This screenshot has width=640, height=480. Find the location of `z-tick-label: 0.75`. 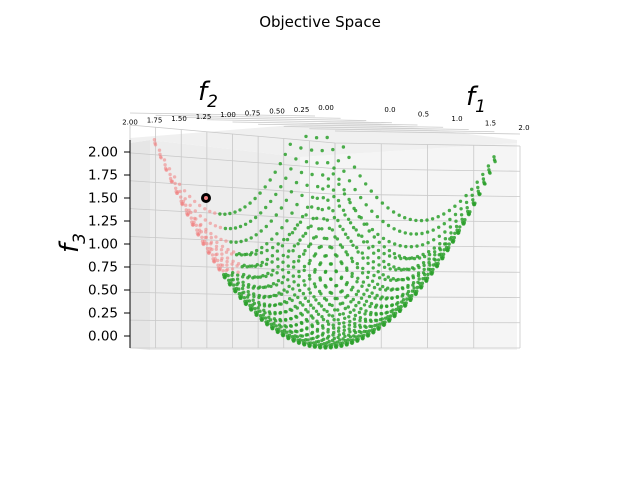

z-tick-label: 0.75 is located at coordinates (103, 268).